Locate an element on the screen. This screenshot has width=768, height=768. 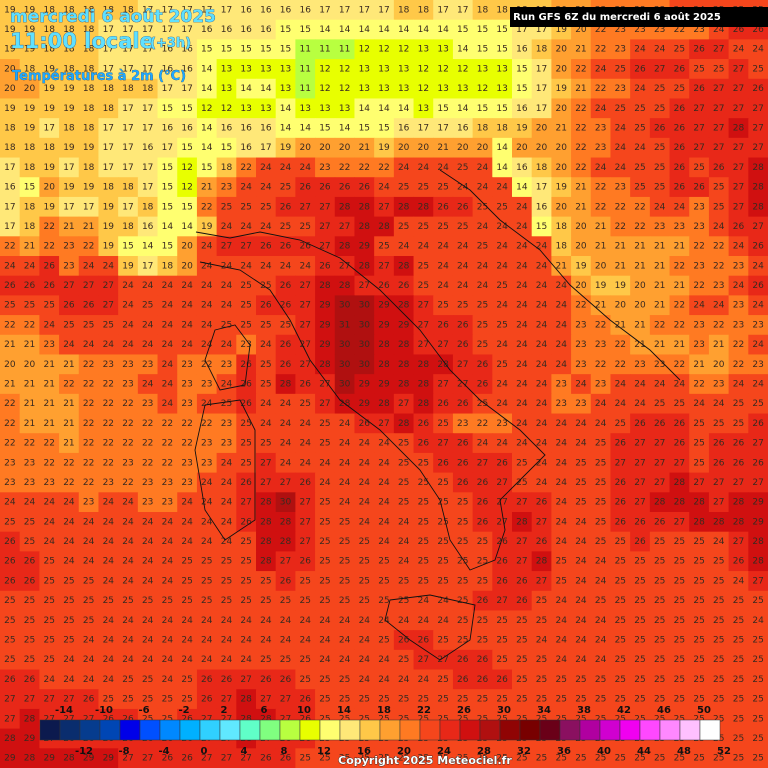
scale-label: 48 is located at coordinates (684, 751).